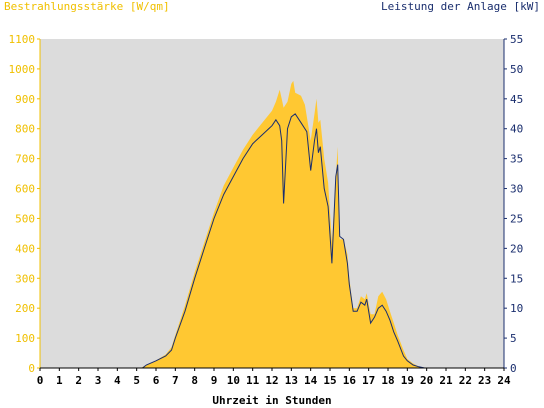 This screenshot has height=408, width=544. What do you see at coordinates (465, 380) in the screenshot?
I see `x-tick-label: 22` at bounding box center [465, 380].